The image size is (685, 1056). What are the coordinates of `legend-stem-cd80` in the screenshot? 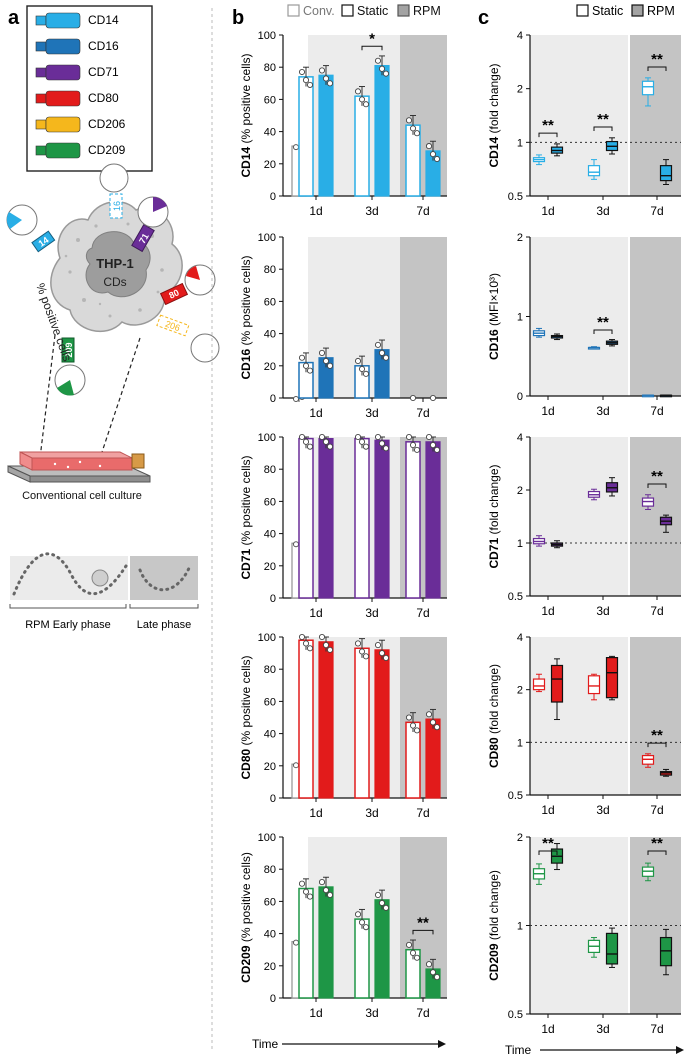 It's located at (41, 98).